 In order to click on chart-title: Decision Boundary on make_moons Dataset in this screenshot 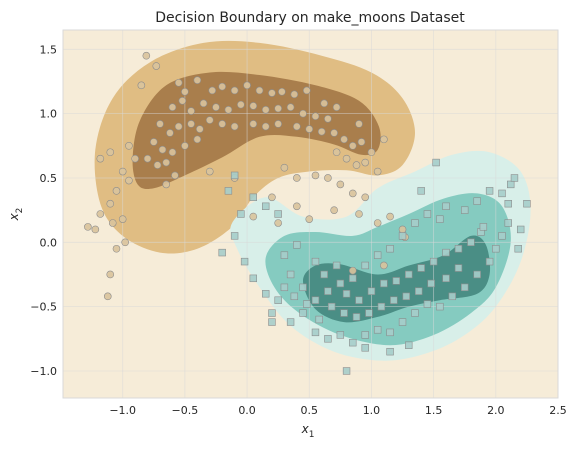, I will do `click(310, 18)`.